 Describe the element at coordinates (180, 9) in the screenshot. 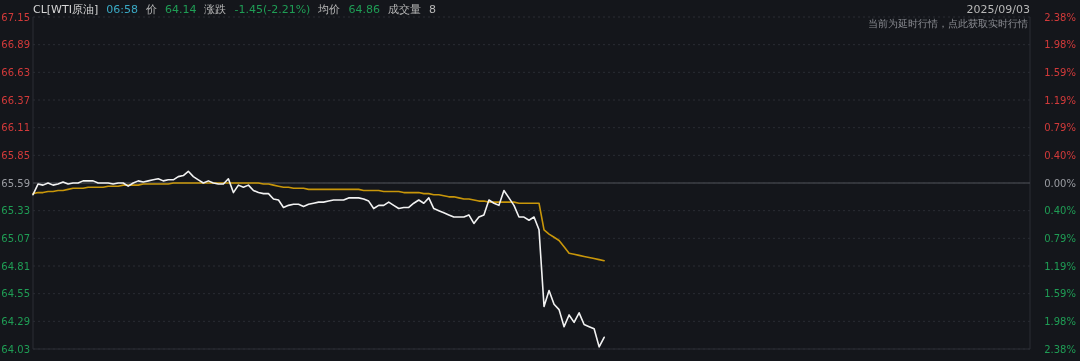

I see `annotation: 64.14` at that location.